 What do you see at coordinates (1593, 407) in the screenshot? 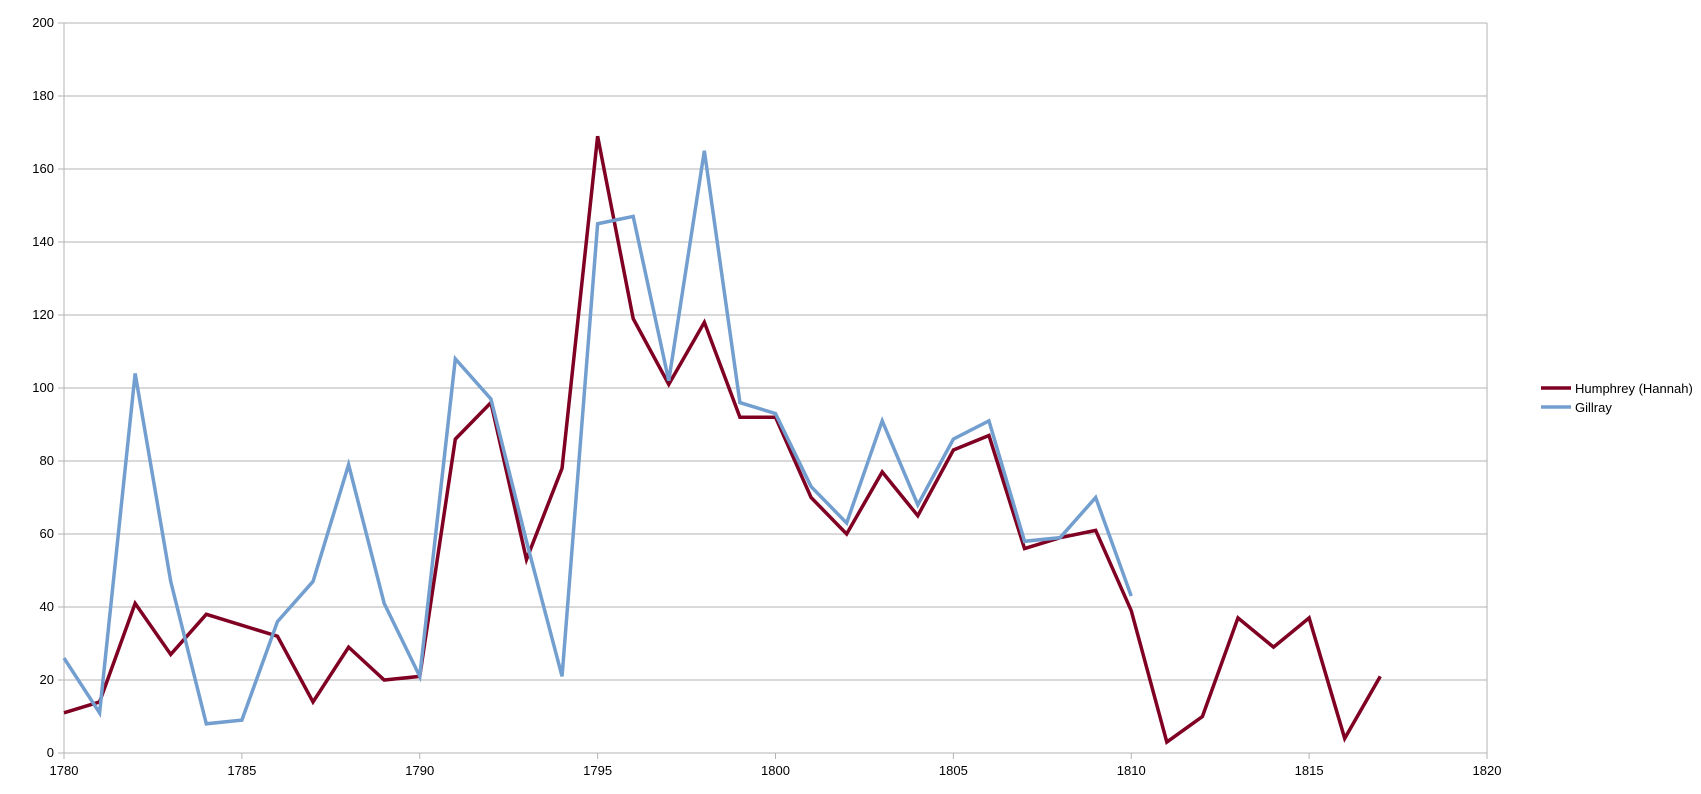
I see `legend-label: Gillray` at bounding box center [1593, 407].